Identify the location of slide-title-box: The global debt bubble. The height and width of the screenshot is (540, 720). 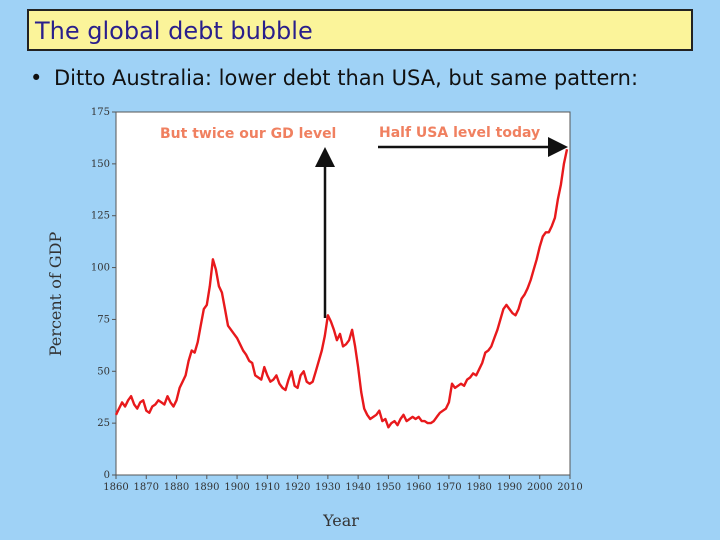
(360, 30).